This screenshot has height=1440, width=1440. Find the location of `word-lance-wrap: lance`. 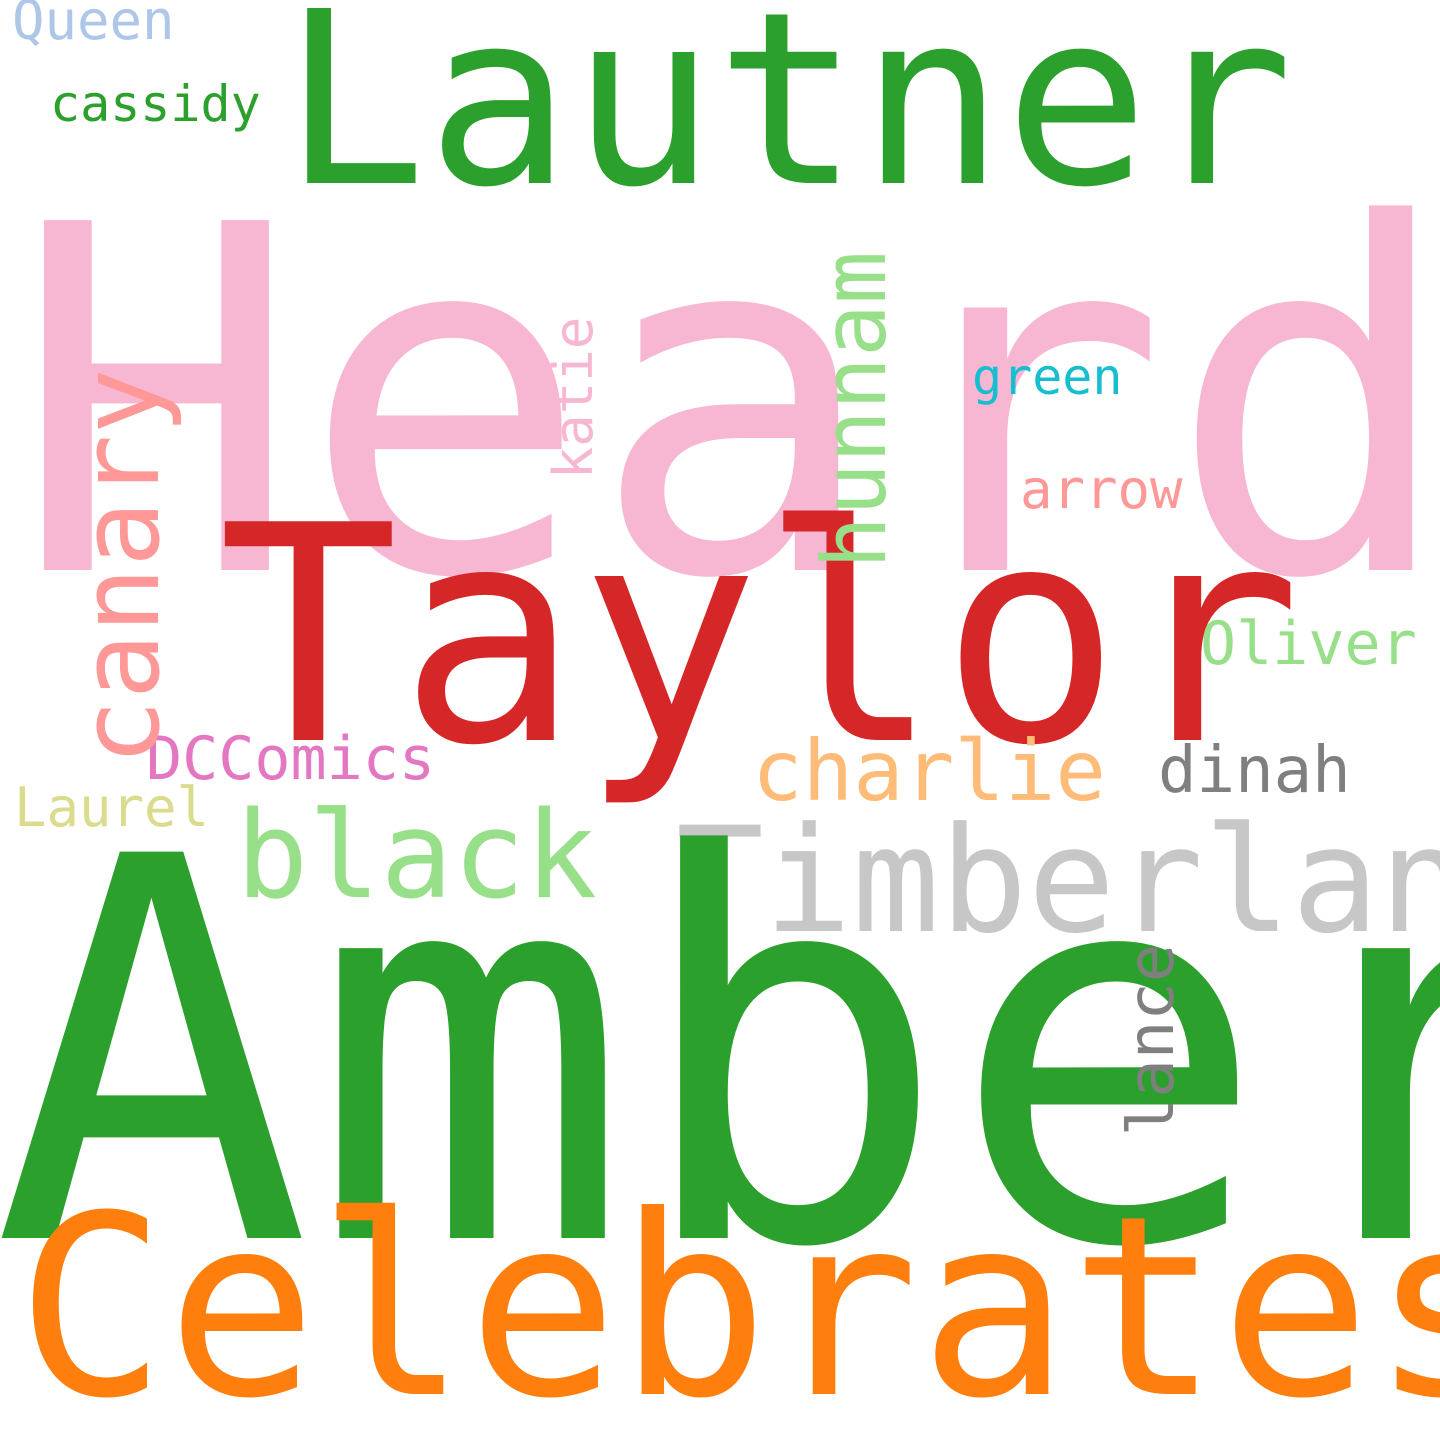

word-lance-wrap: lance is located at coordinates (1152, 1040).